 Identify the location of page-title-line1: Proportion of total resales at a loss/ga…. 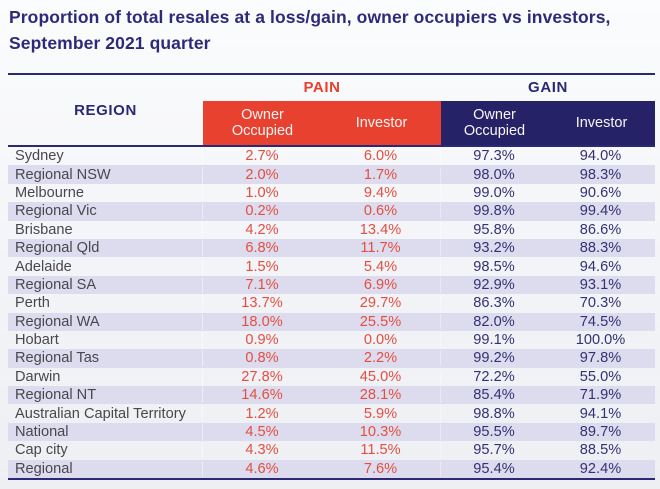
(310, 17).